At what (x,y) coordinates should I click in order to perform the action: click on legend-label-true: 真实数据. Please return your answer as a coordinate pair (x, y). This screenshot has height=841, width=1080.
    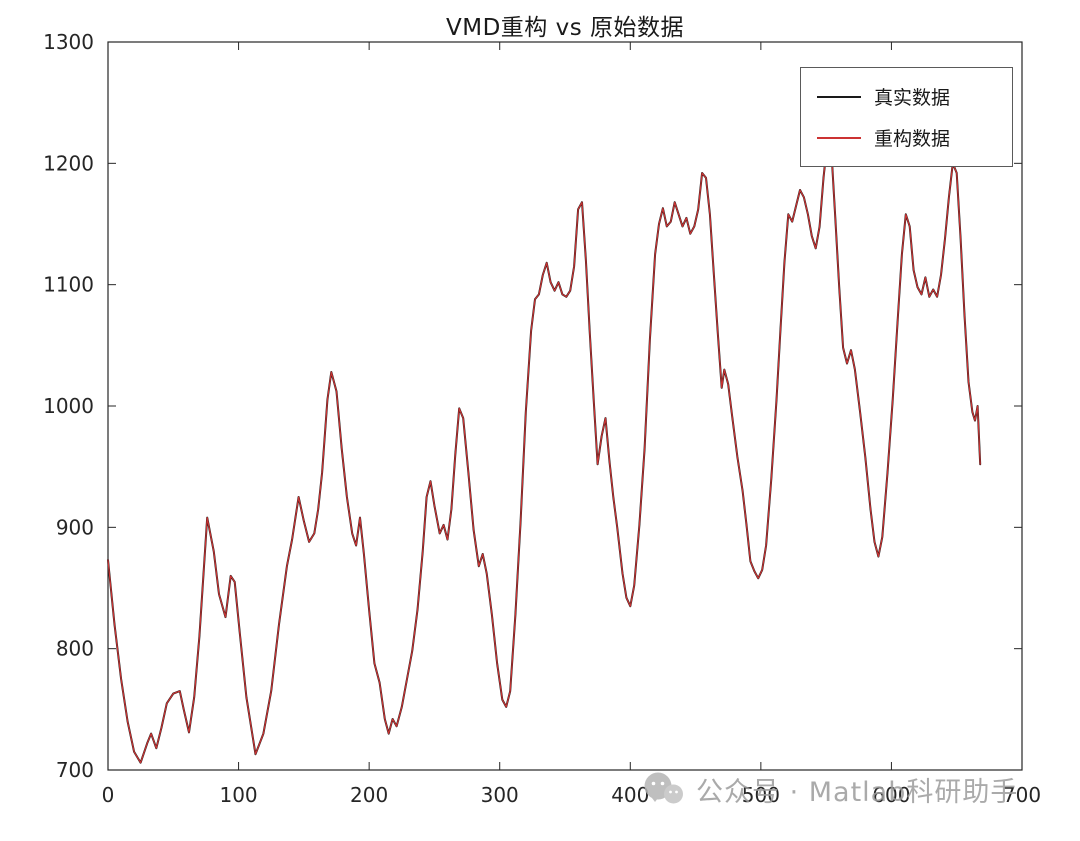
    Looking at the image, I should click on (912, 98).